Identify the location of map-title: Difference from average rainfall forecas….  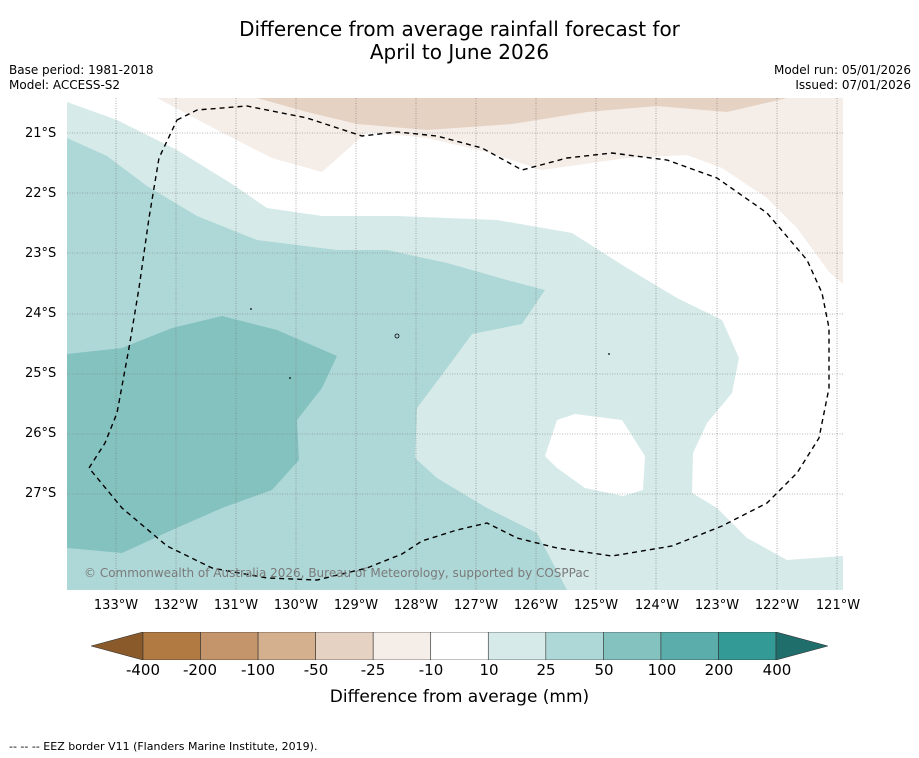
(459, 41).